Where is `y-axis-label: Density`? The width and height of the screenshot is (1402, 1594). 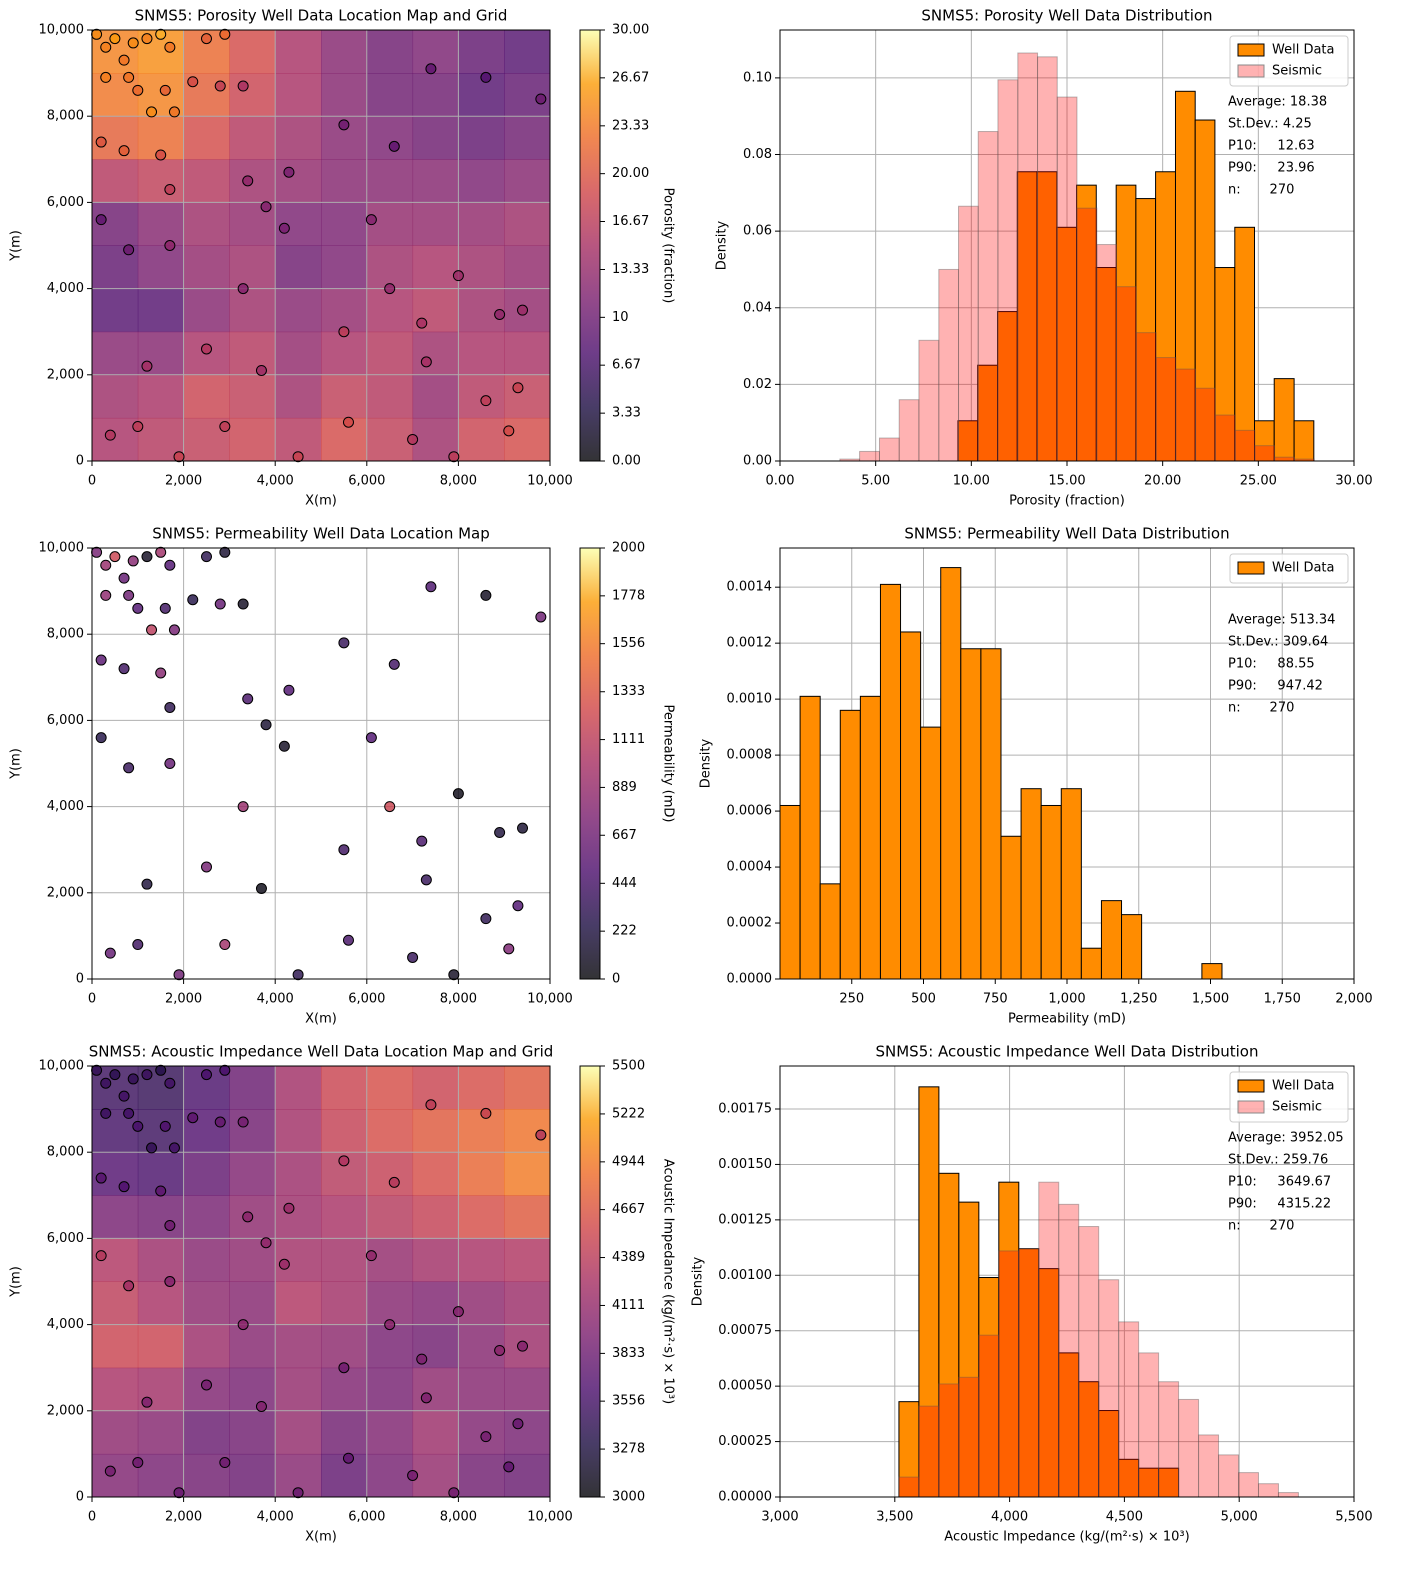 y-axis-label: Density is located at coordinates (722, 245).